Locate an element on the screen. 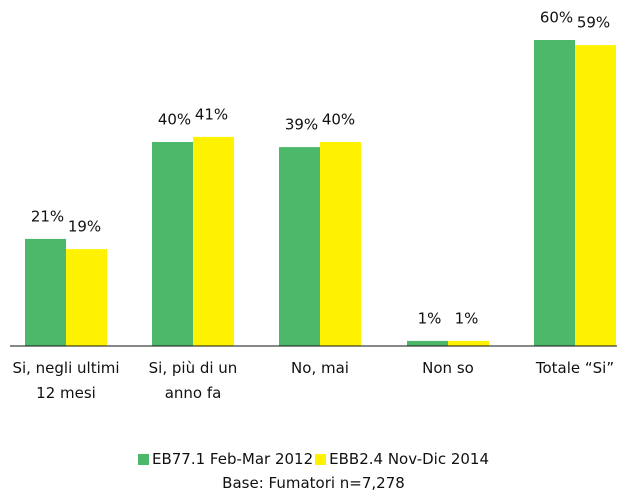  legend-item: EBB2.4 Nov-Dic 2014 is located at coordinates (402, 459).